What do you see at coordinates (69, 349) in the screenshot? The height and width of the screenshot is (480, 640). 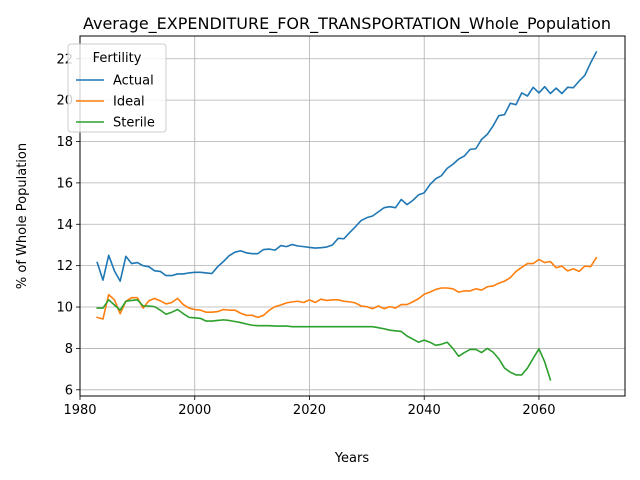 I see `y-tick-label: 8` at bounding box center [69, 349].